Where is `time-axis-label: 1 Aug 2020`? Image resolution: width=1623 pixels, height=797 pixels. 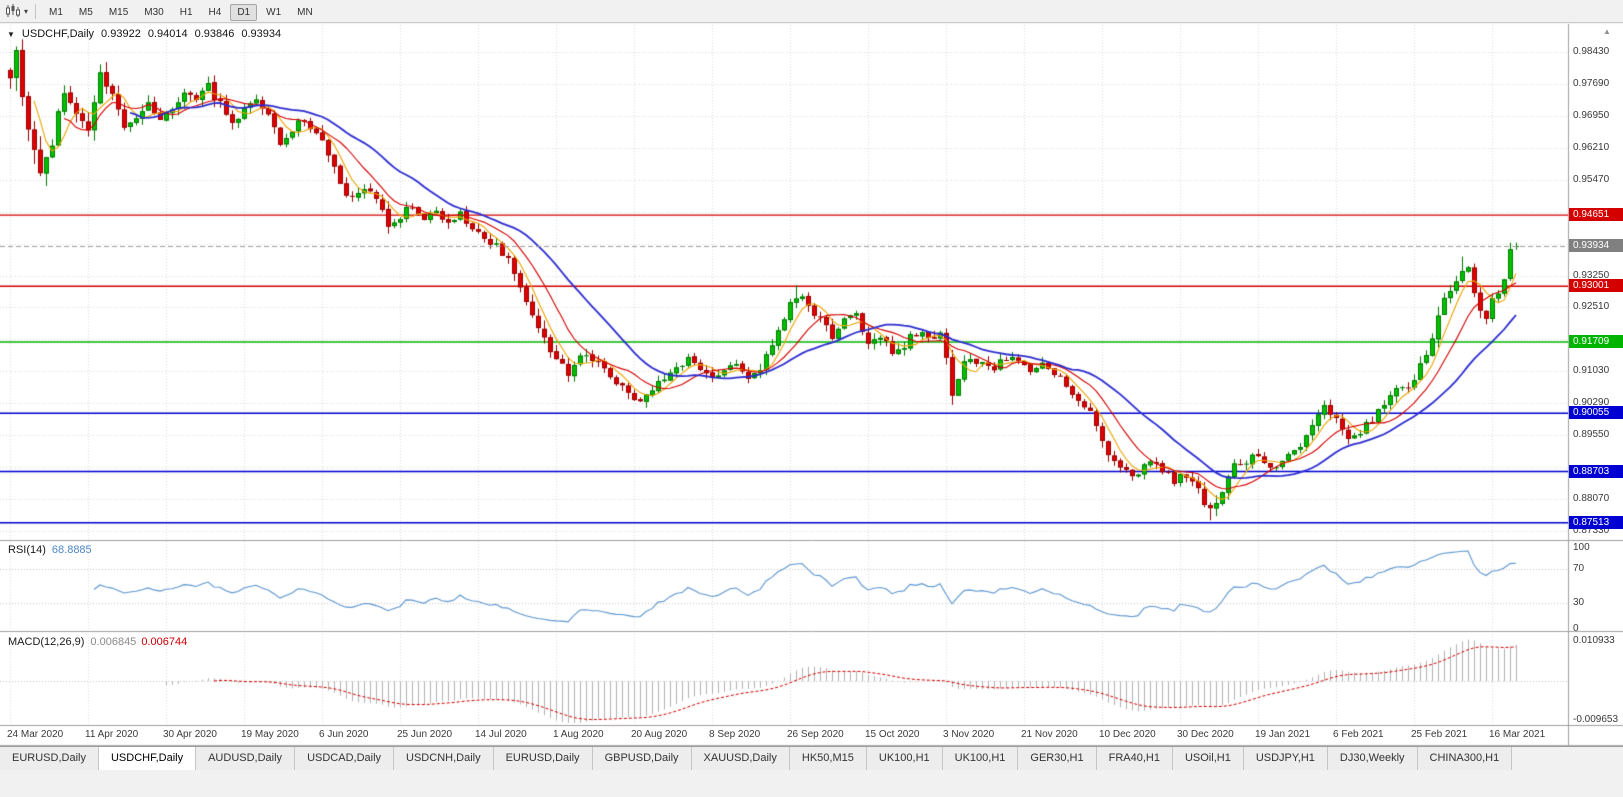
time-axis-label: 1 Aug 2020 is located at coordinates (578, 734).